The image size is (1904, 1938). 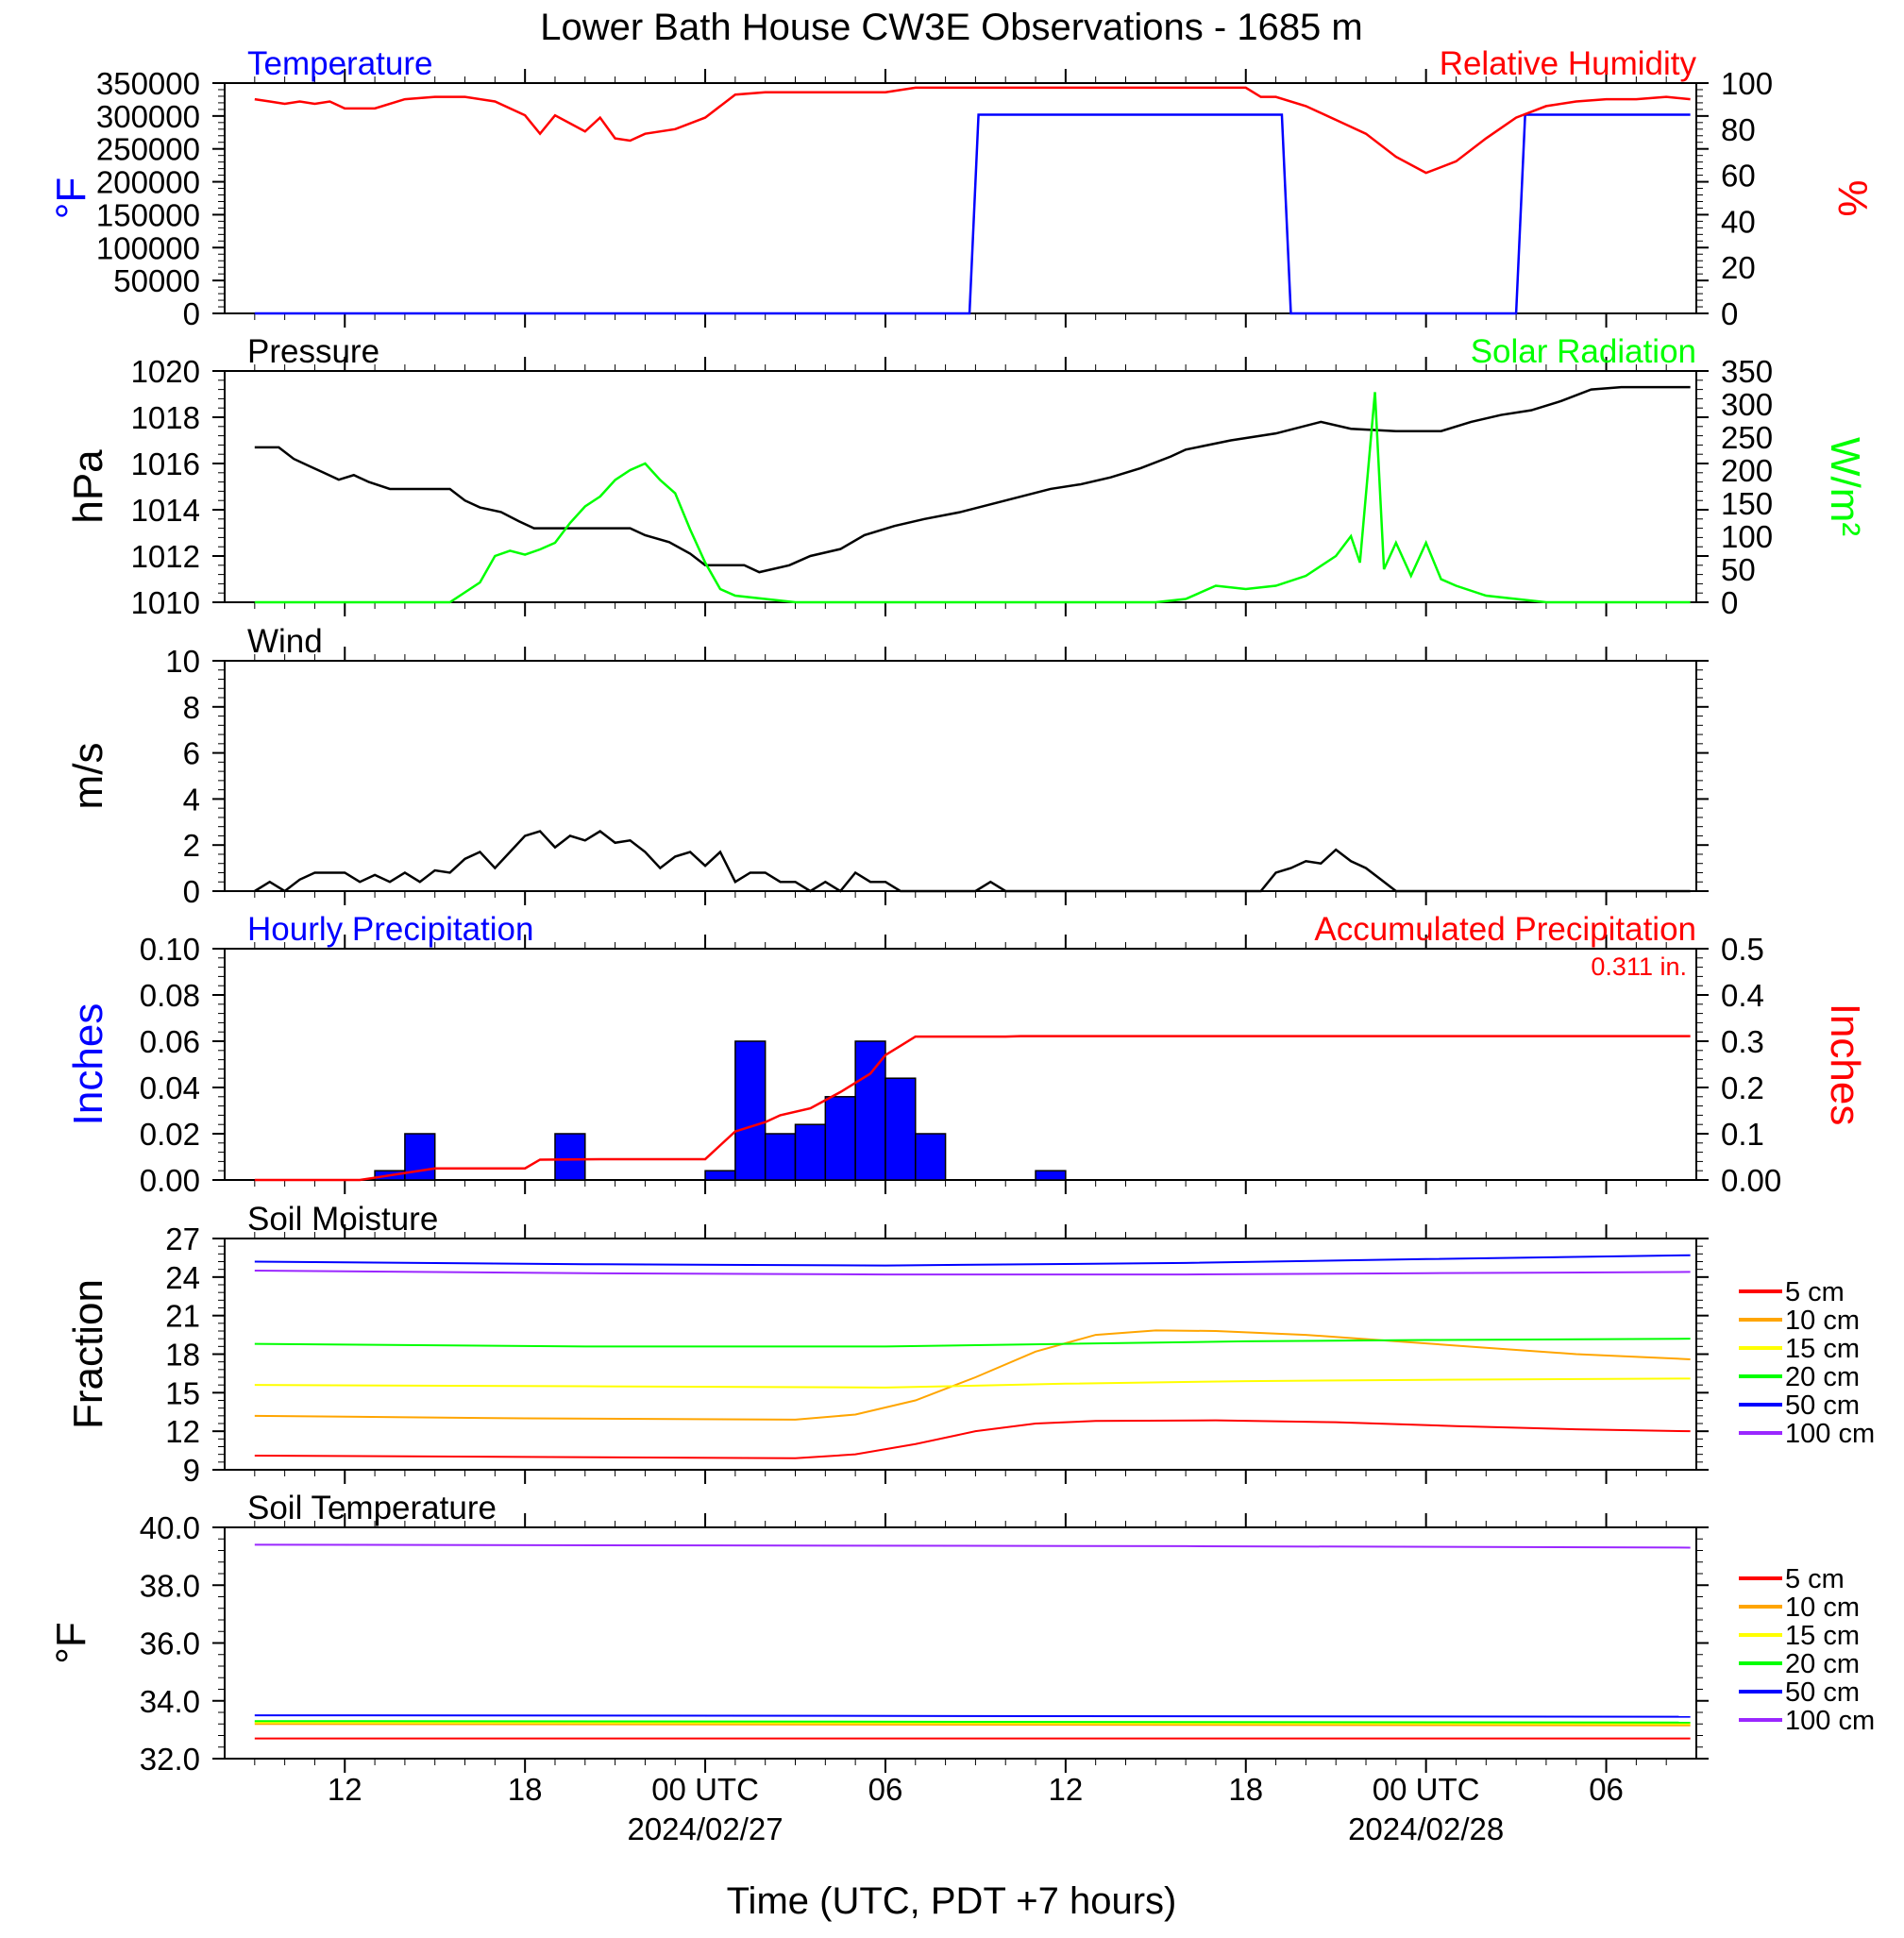 What do you see at coordinates (148, 117) in the screenshot?
I see `left-y-tick-label: 300000` at bounding box center [148, 117].